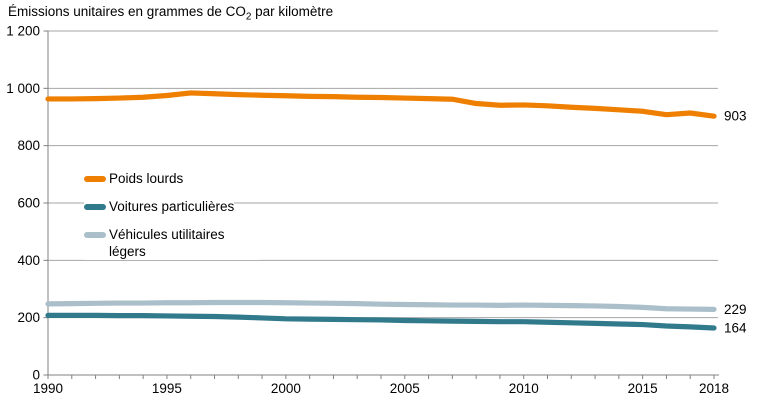 This screenshot has height=406, width=763. I want to click on legend-item-vehicules-utilitaires-legers: Véhicules utilitaires légers, so click(171, 243).